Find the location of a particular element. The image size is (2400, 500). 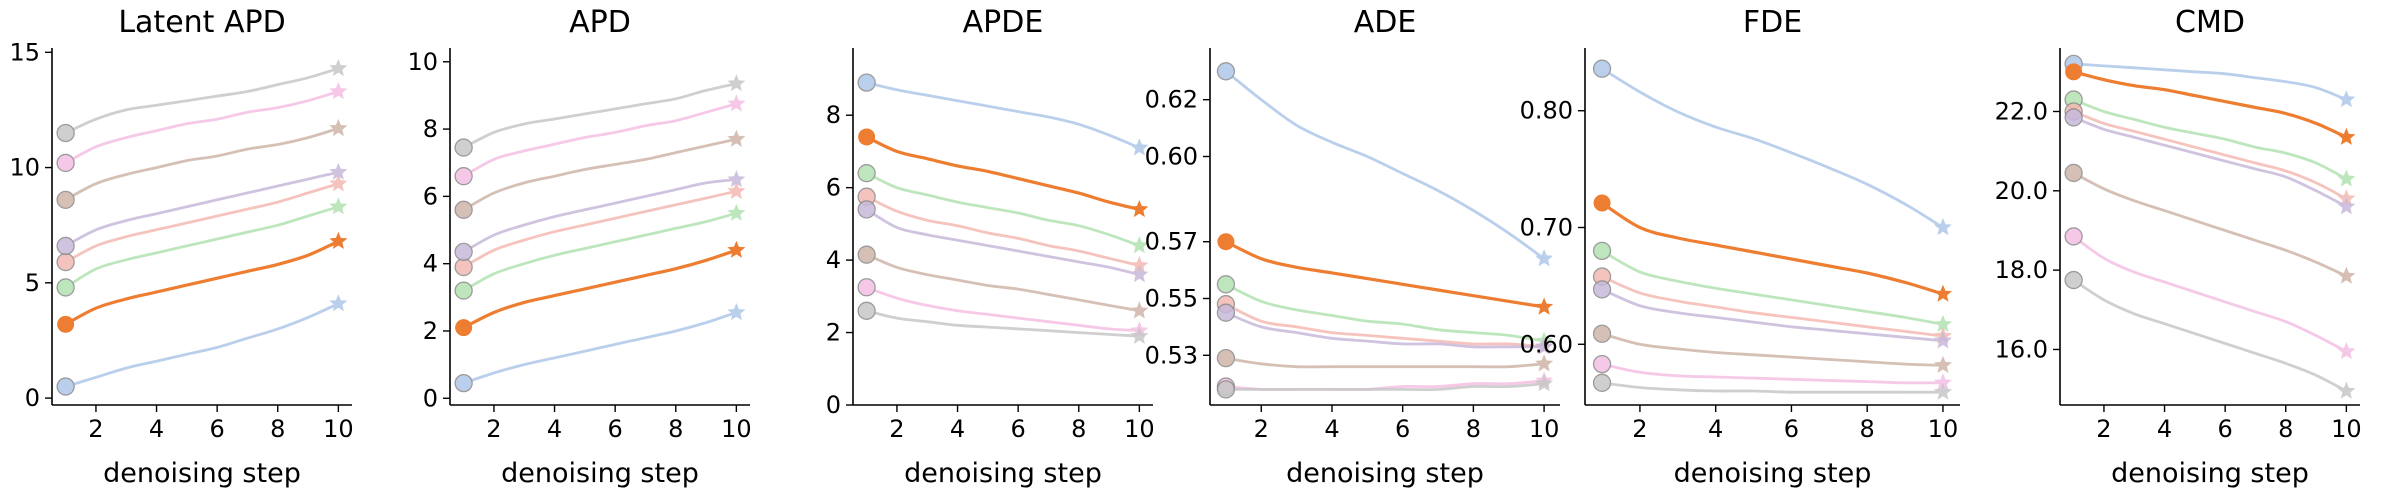

subplot-title: APDE is located at coordinates (1003, 22).